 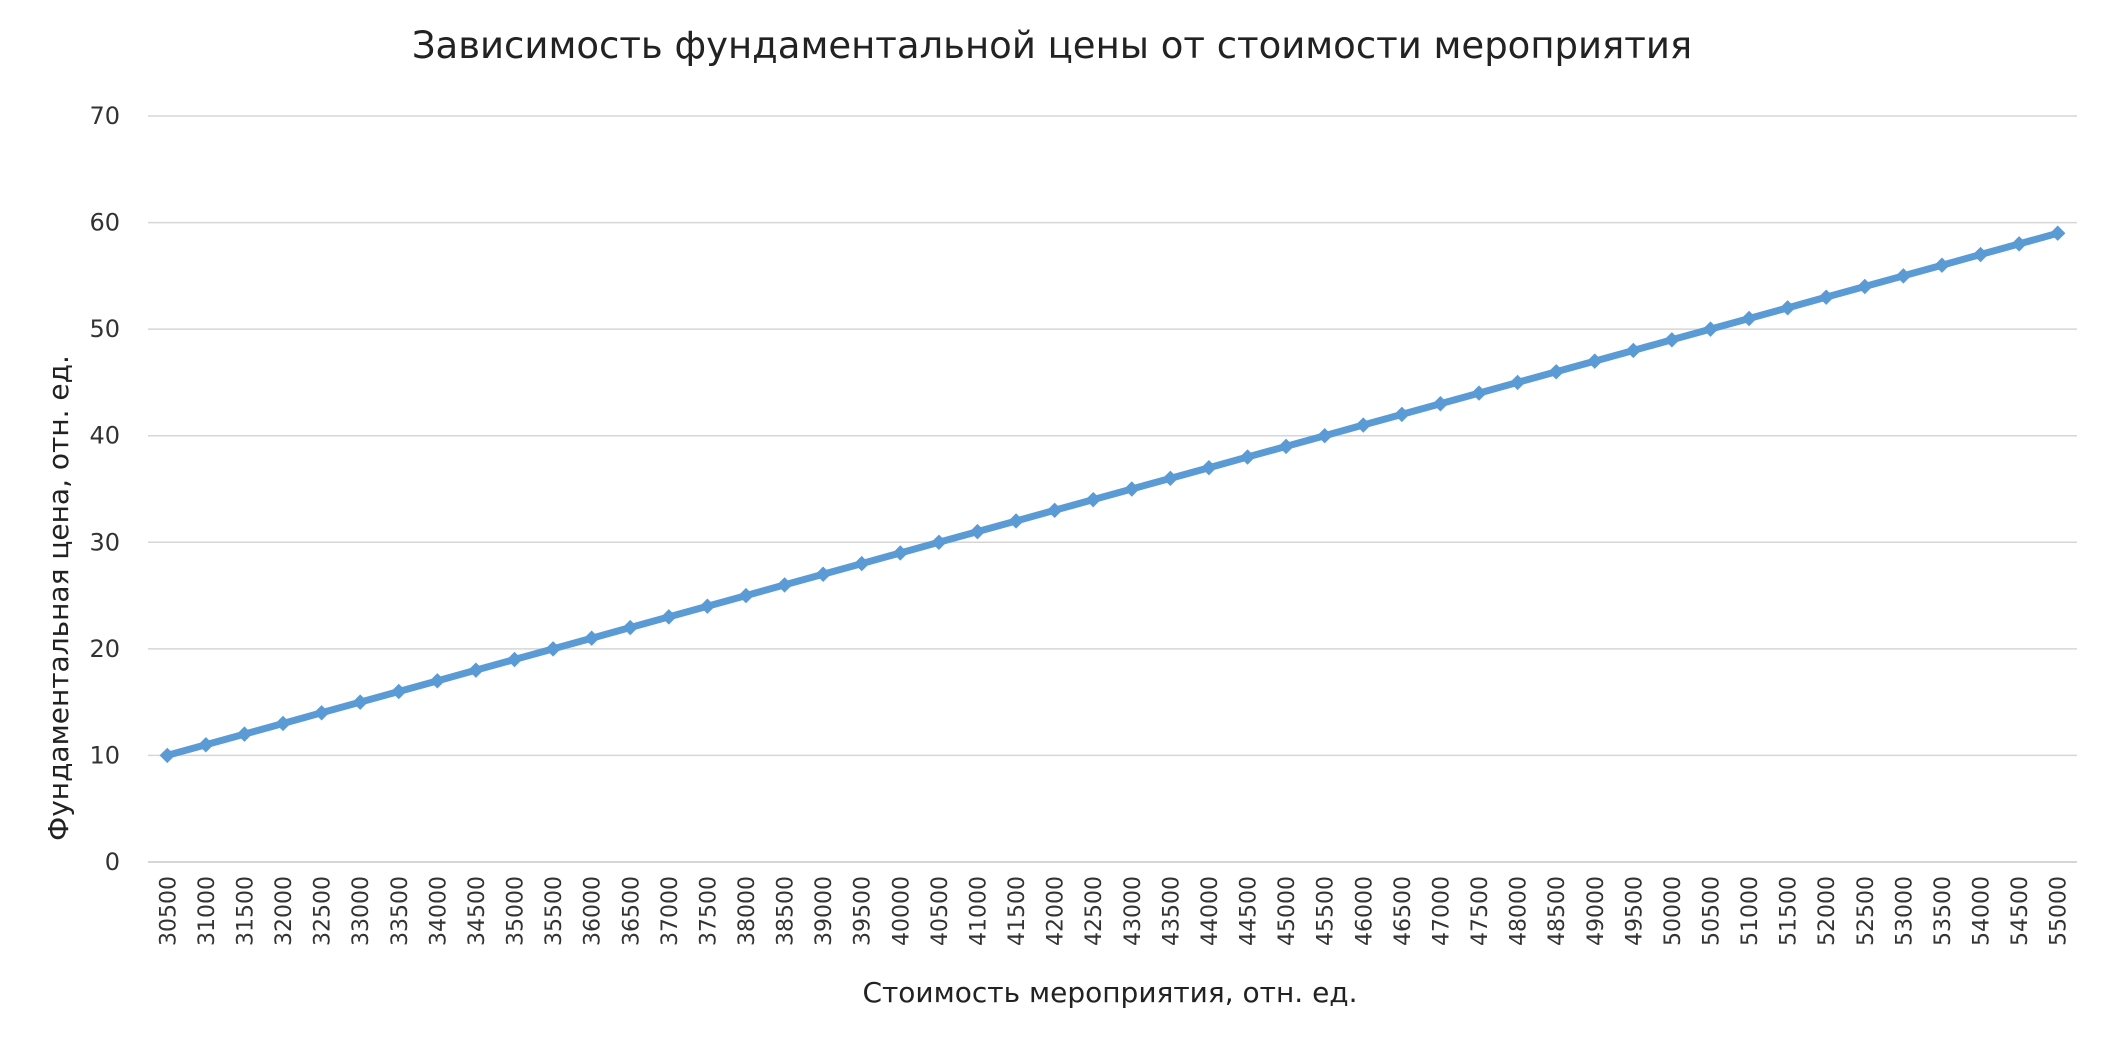 What do you see at coordinates (1904, 911) in the screenshot?
I see `x-tick-label: 53000` at bounding box center [1904, 911].